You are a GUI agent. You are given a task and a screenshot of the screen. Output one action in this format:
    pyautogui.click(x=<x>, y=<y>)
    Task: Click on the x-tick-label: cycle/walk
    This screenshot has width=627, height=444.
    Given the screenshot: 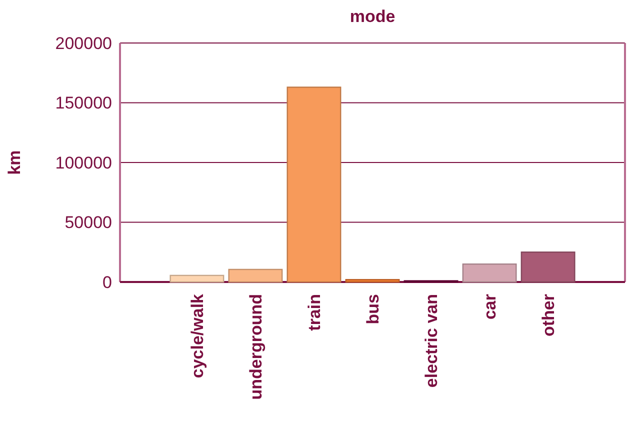 What is the action you would take?
    pyautogui.click(x=197, y=335)
    